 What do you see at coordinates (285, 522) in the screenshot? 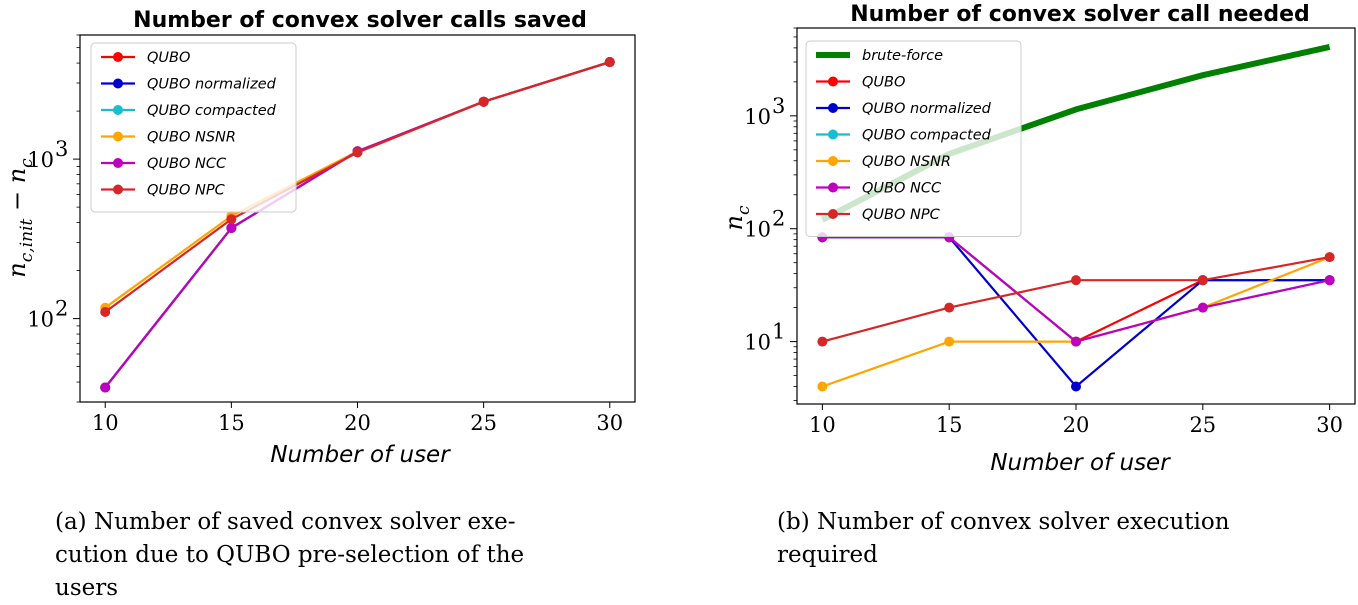
I see `caption-a-line: (a) Number of saved convex solver exe-` at bounding box center [285, 522].